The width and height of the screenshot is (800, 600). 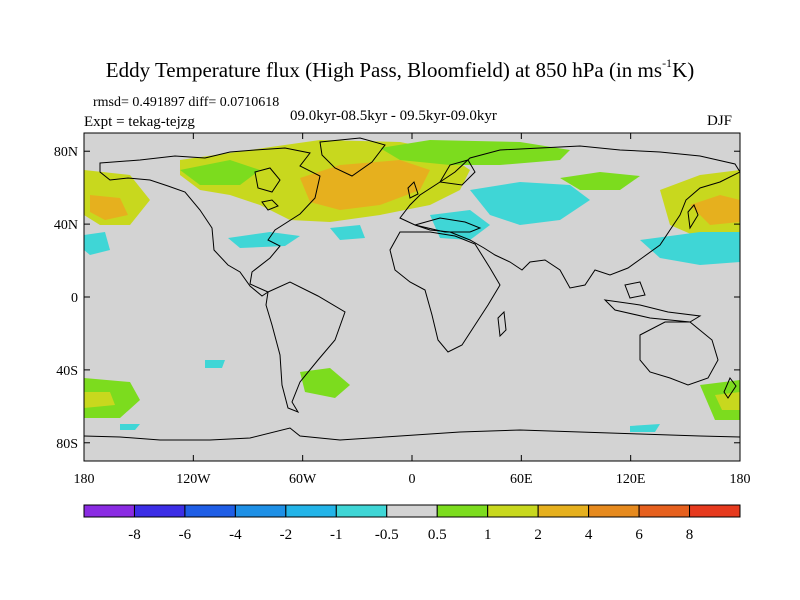 I want to click on coast-eurasia, so click(x=569, y=217).